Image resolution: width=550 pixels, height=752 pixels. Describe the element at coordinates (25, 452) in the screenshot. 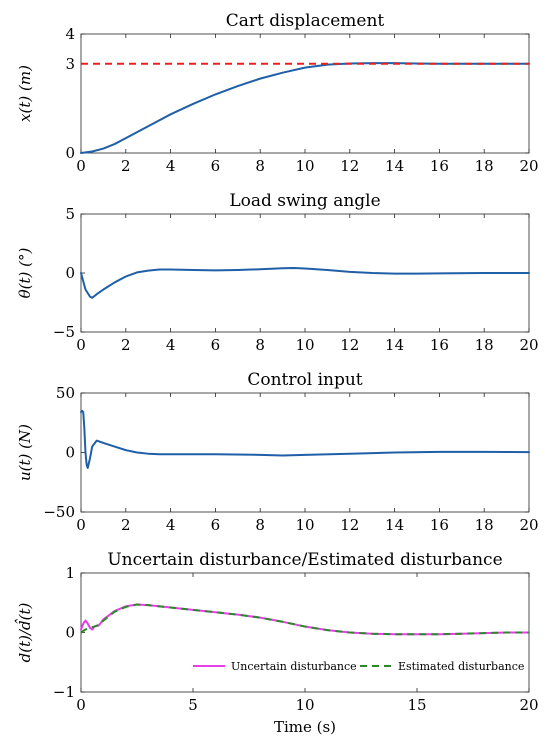

I see `y-axis-label: u(t) (N)` at that location.